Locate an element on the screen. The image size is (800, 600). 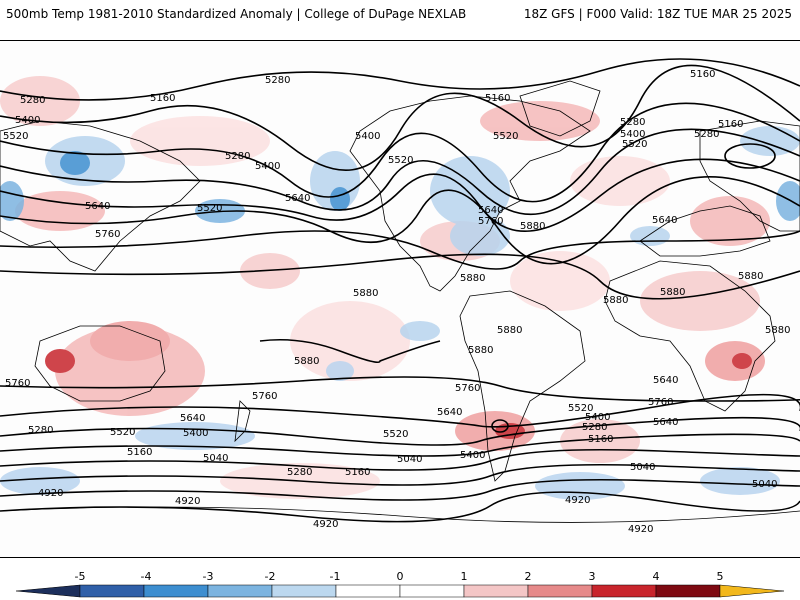
colorbar-label: -2 is located at coordinates (270, 576).